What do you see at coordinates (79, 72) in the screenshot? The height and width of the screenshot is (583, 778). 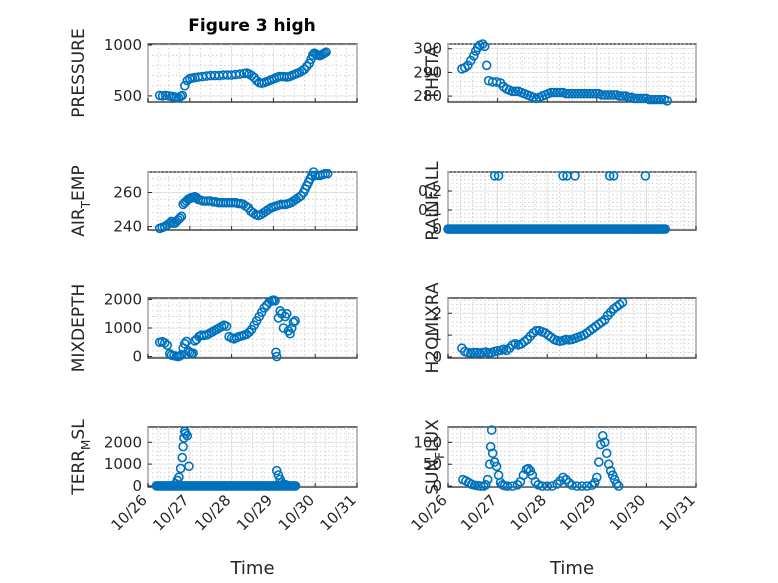 I see `y-axis-label: PRESSURE` at bounding box center [79, 72].